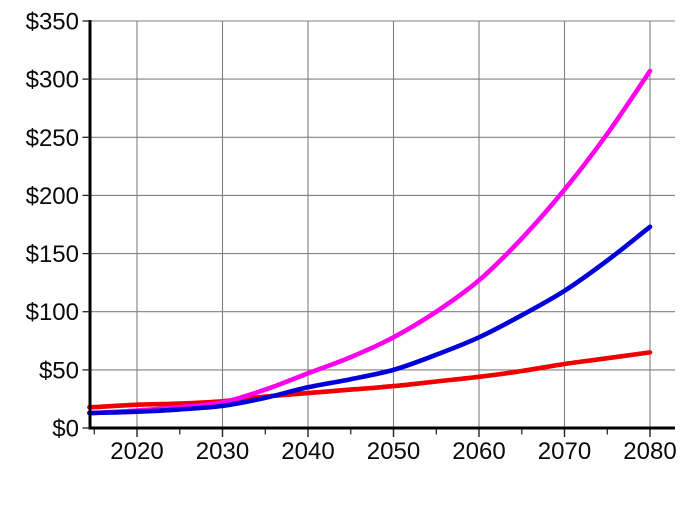 The width and height of the screenshot is (685, 512). Describe the element at coordinates (52, 196) in the screenshot. I see `y-tick-label: $200` at that location.